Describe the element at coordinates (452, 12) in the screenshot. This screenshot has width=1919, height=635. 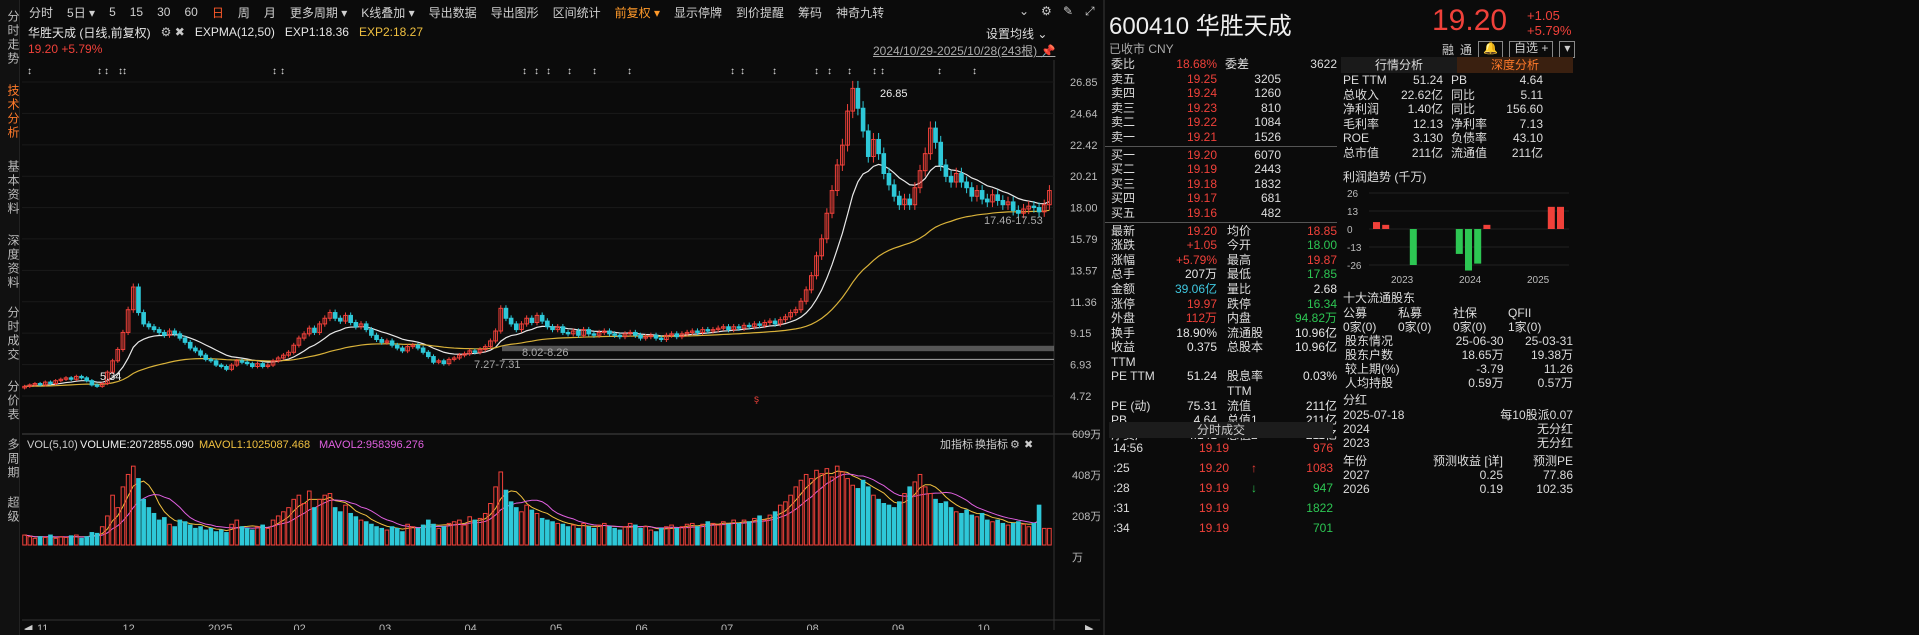
I see `export-data-button: 导出数据` at that location.